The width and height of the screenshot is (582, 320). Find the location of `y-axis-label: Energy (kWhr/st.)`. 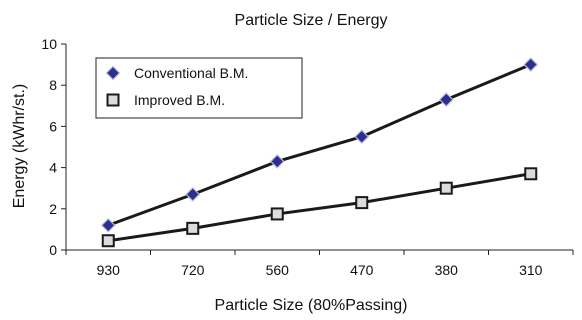

y-axis-label: Energy (kWhr/st.) is located at coordinates (19, 146).